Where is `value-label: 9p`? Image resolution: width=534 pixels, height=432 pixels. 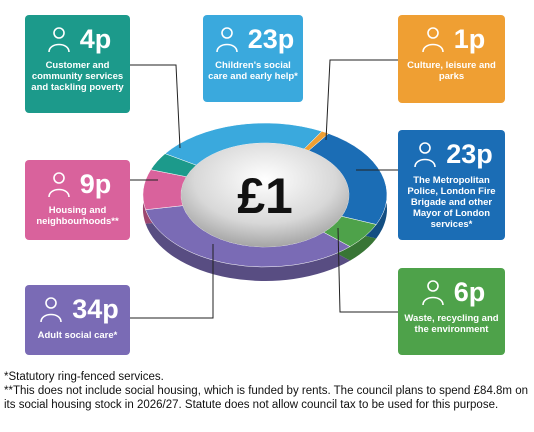
value-label: 9p is located at coordinates (95, 183).